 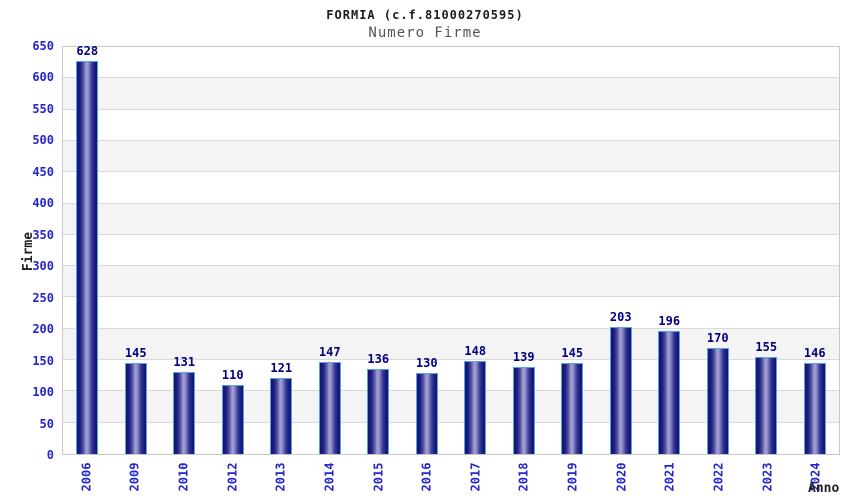 I want to click on bar-value-label: 131, so click(x=184, y=361).